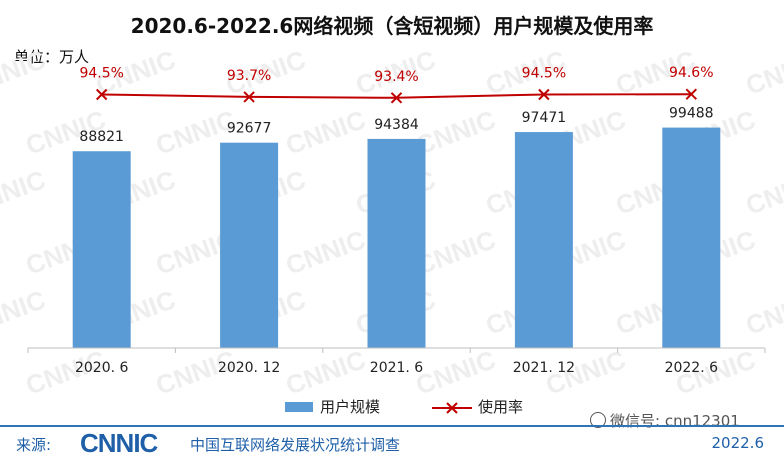 Image resolution: width=784 pixels, height=462 pixels. I want to click on x-tick-label: 2020. 12, so click(249, 368).